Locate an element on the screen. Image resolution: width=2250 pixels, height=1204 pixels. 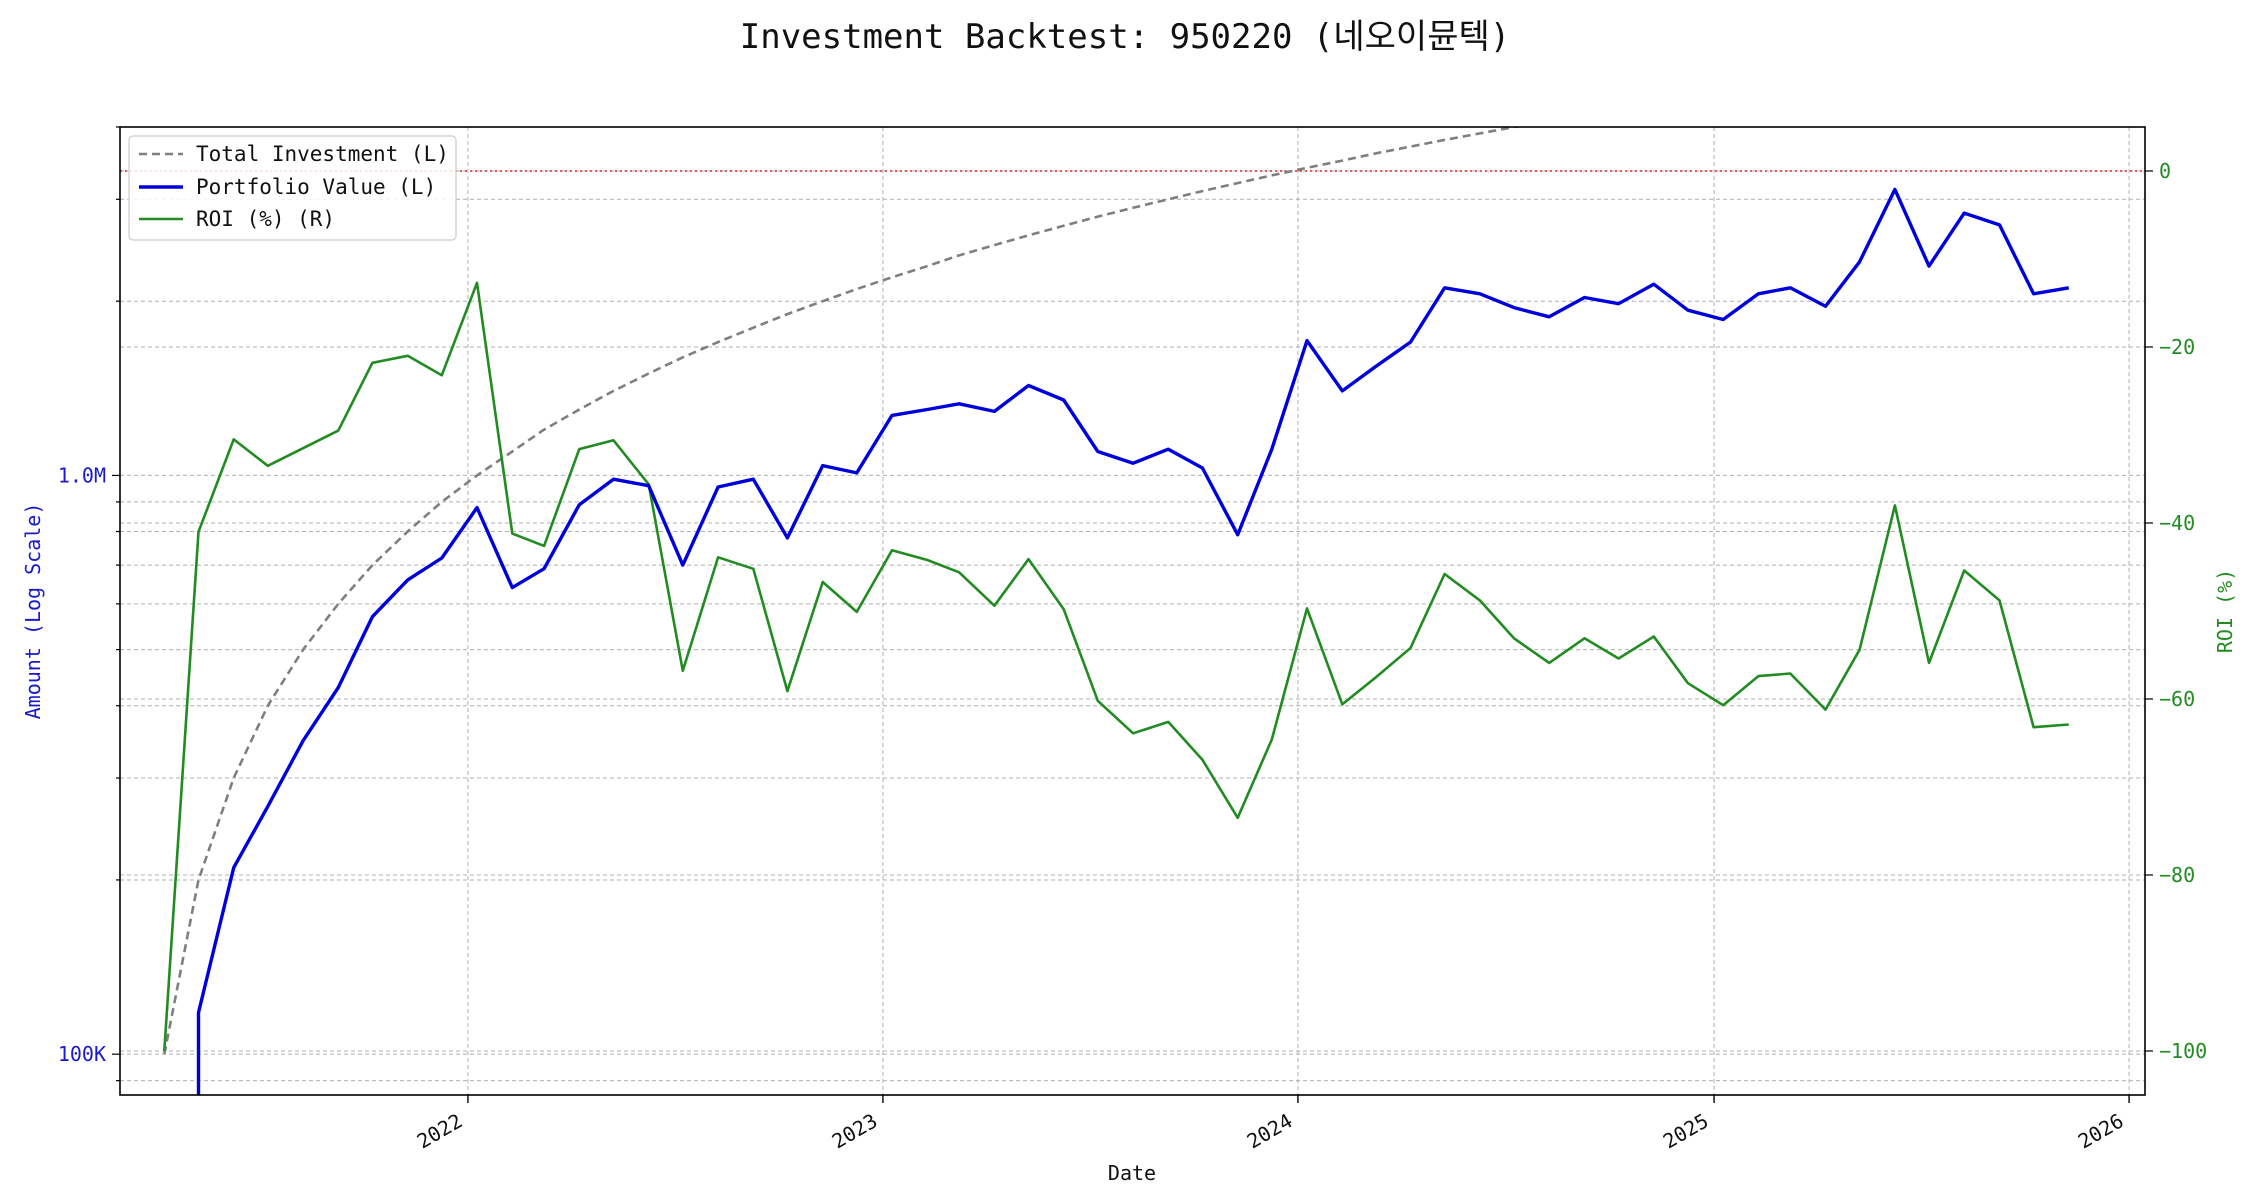
y-left-tick-label-100K: 100K is located at coordinates (82, 1054).